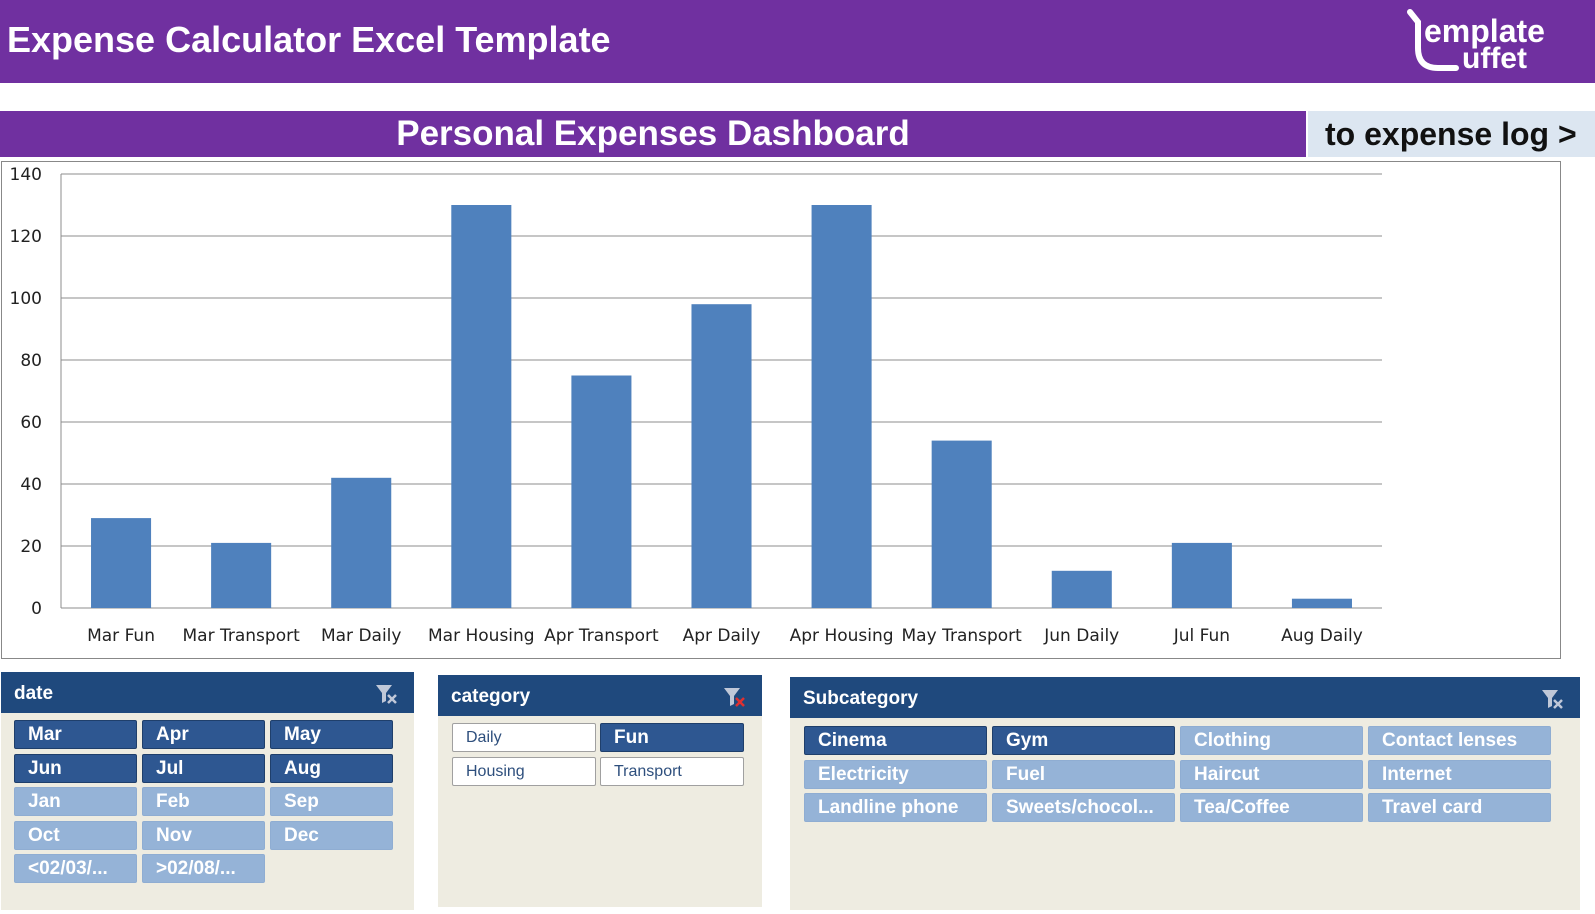  Describe the element at coordinates (331, 835) in the screenshot. I see `date-slicer-item: Dec` at that location.